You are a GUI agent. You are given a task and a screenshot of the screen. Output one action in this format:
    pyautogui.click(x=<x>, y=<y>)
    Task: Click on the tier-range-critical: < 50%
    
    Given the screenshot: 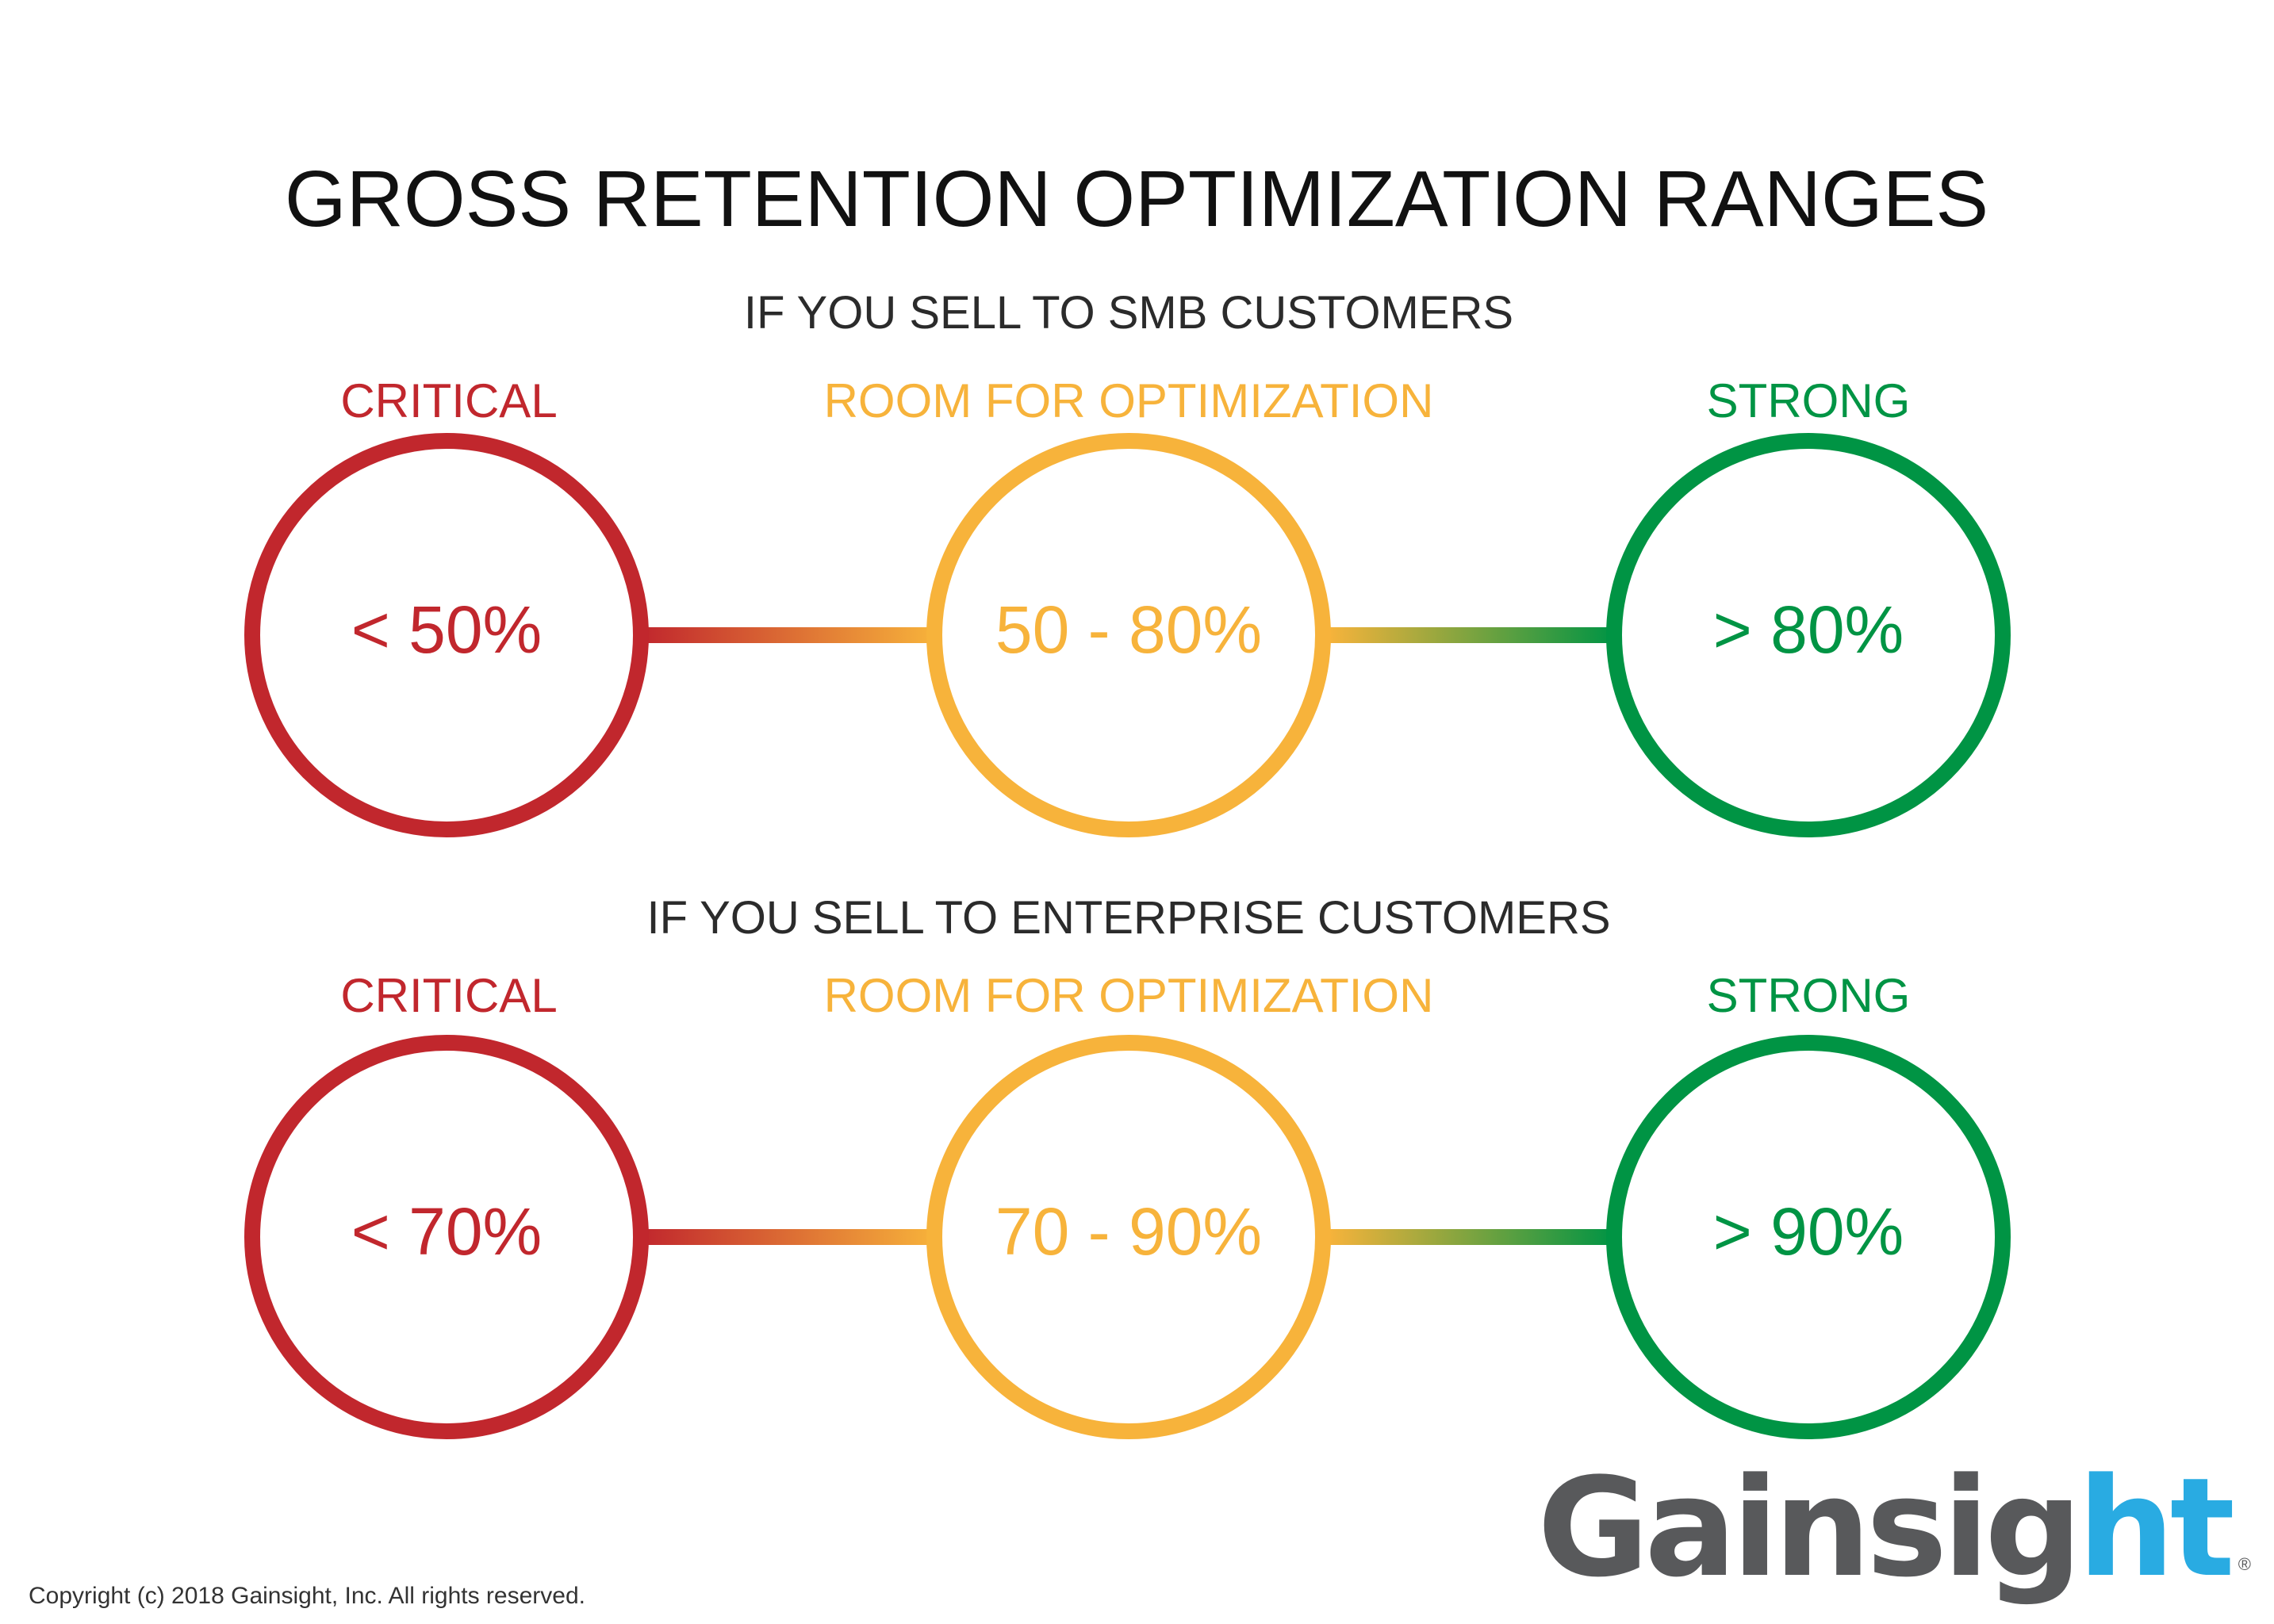 What is the action you would take?
    pyautogui.click(x=447, y=629)
    